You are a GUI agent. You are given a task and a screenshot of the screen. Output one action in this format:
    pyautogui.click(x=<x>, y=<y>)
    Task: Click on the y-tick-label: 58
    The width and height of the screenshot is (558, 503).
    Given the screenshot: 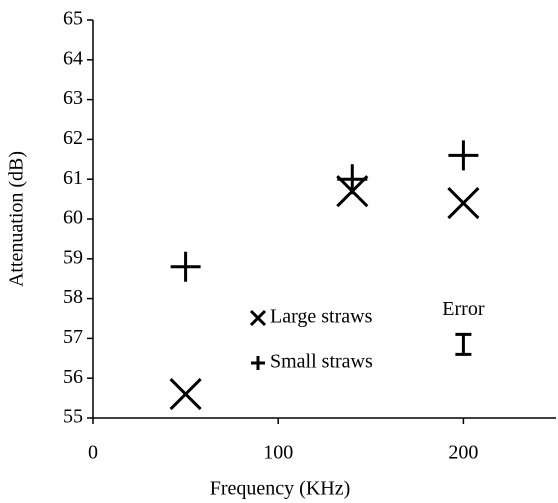 What is the action you would take?
    pyautogui.click(x=73, y=297)
    